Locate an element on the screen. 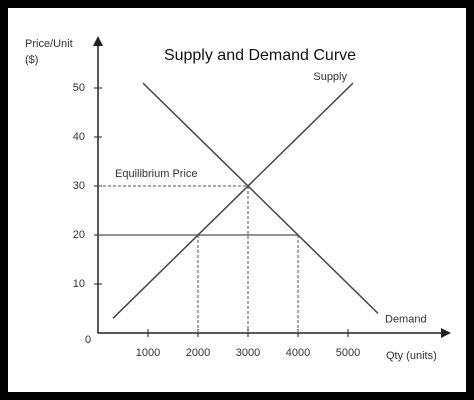 The image size is (474, 400). y-axis-label: Price/Unit is located at coordinates (49, 44).